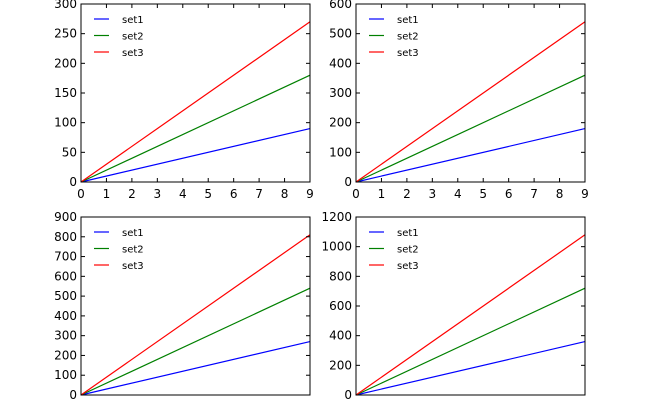  Describe the element at coordinates (69, 152) in the screenshot. I see `y-tick-label: 50` at that location.